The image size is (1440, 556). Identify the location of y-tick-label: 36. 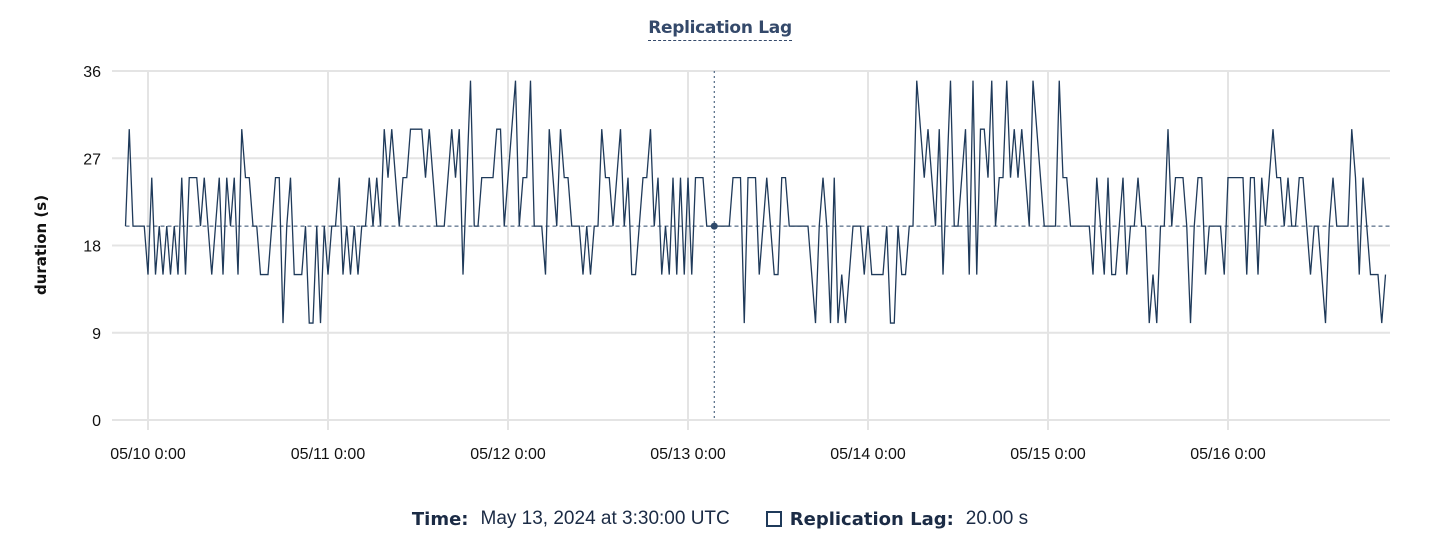
(92, 72).